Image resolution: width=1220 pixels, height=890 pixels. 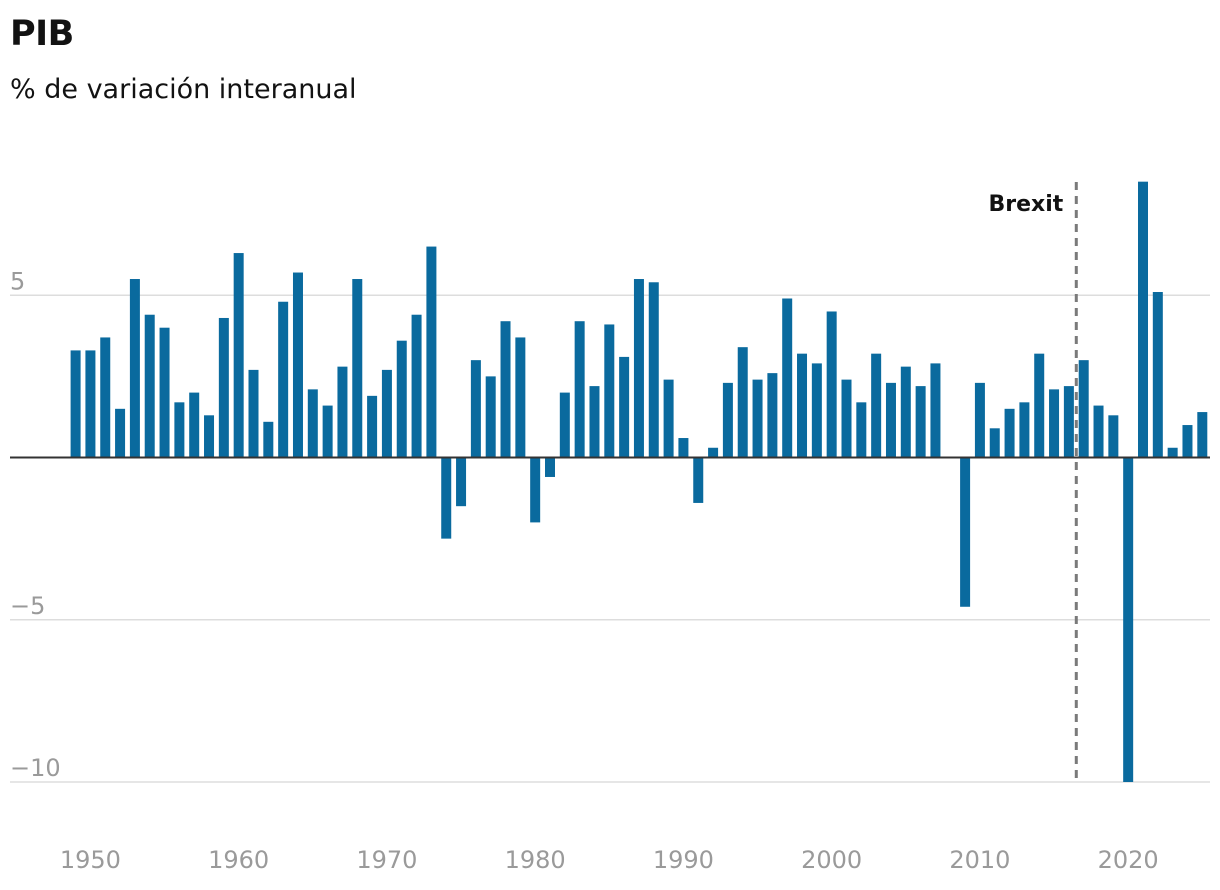 What do you see at coordinates (90, 860) in the screenshot?
I see `x-tick-label: 1950` at bounding box center [90, 860].